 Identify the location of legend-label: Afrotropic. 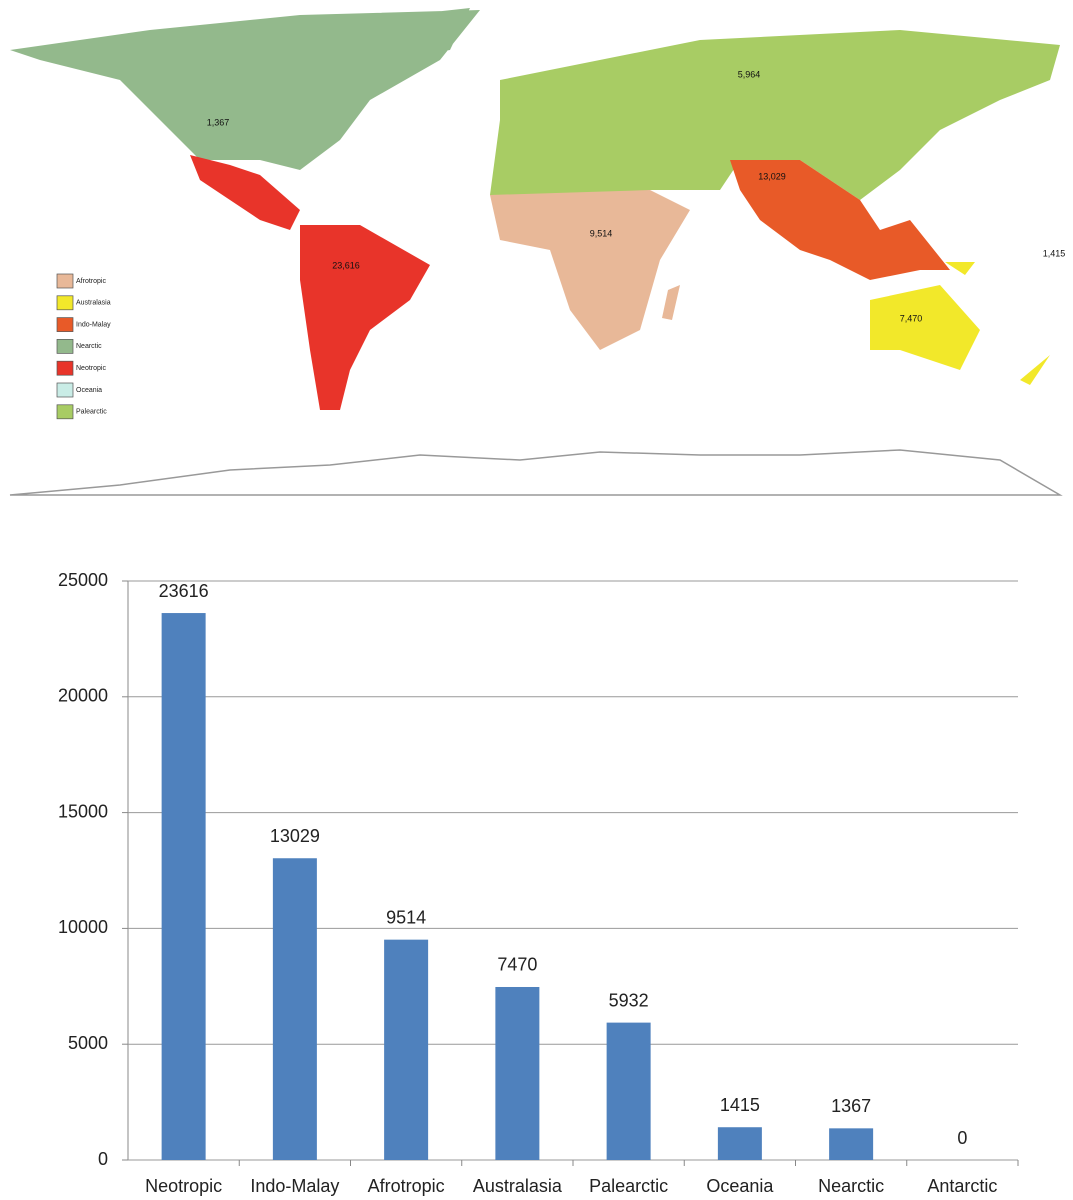
(91, 281).